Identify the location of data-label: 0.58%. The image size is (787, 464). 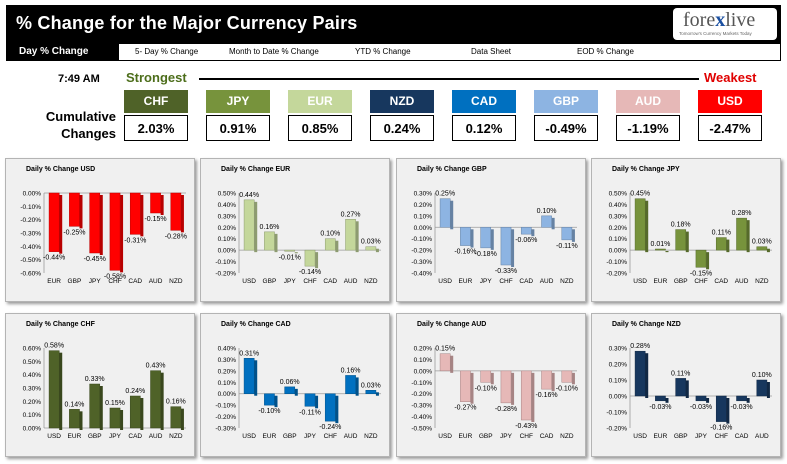
(54, 346).